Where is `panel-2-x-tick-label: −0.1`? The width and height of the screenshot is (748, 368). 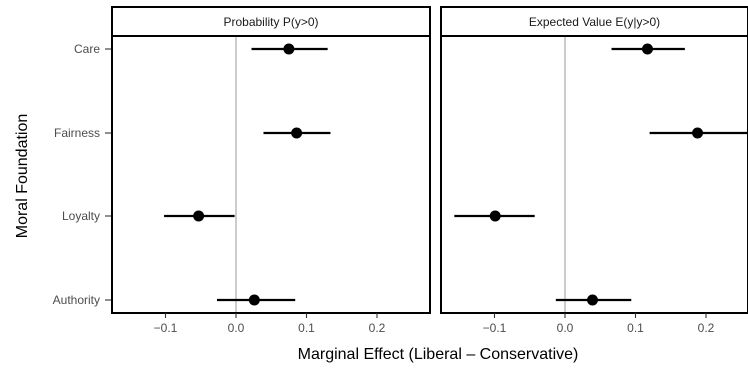
panel-2-x-tick-label: −0.1 is located at coordinates (495, 328).